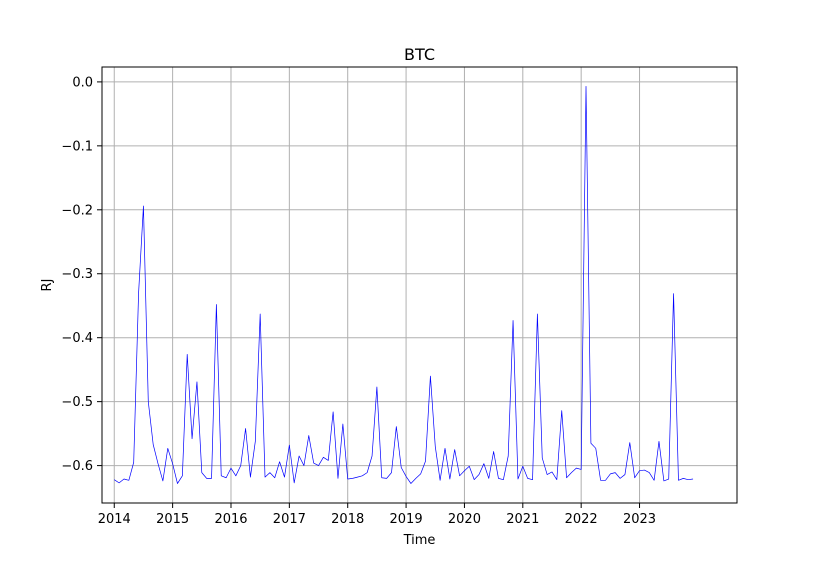  Describe the element at coordinates (289, 519) in the screenshot. I see `x-tick-label: 2017` at that location.